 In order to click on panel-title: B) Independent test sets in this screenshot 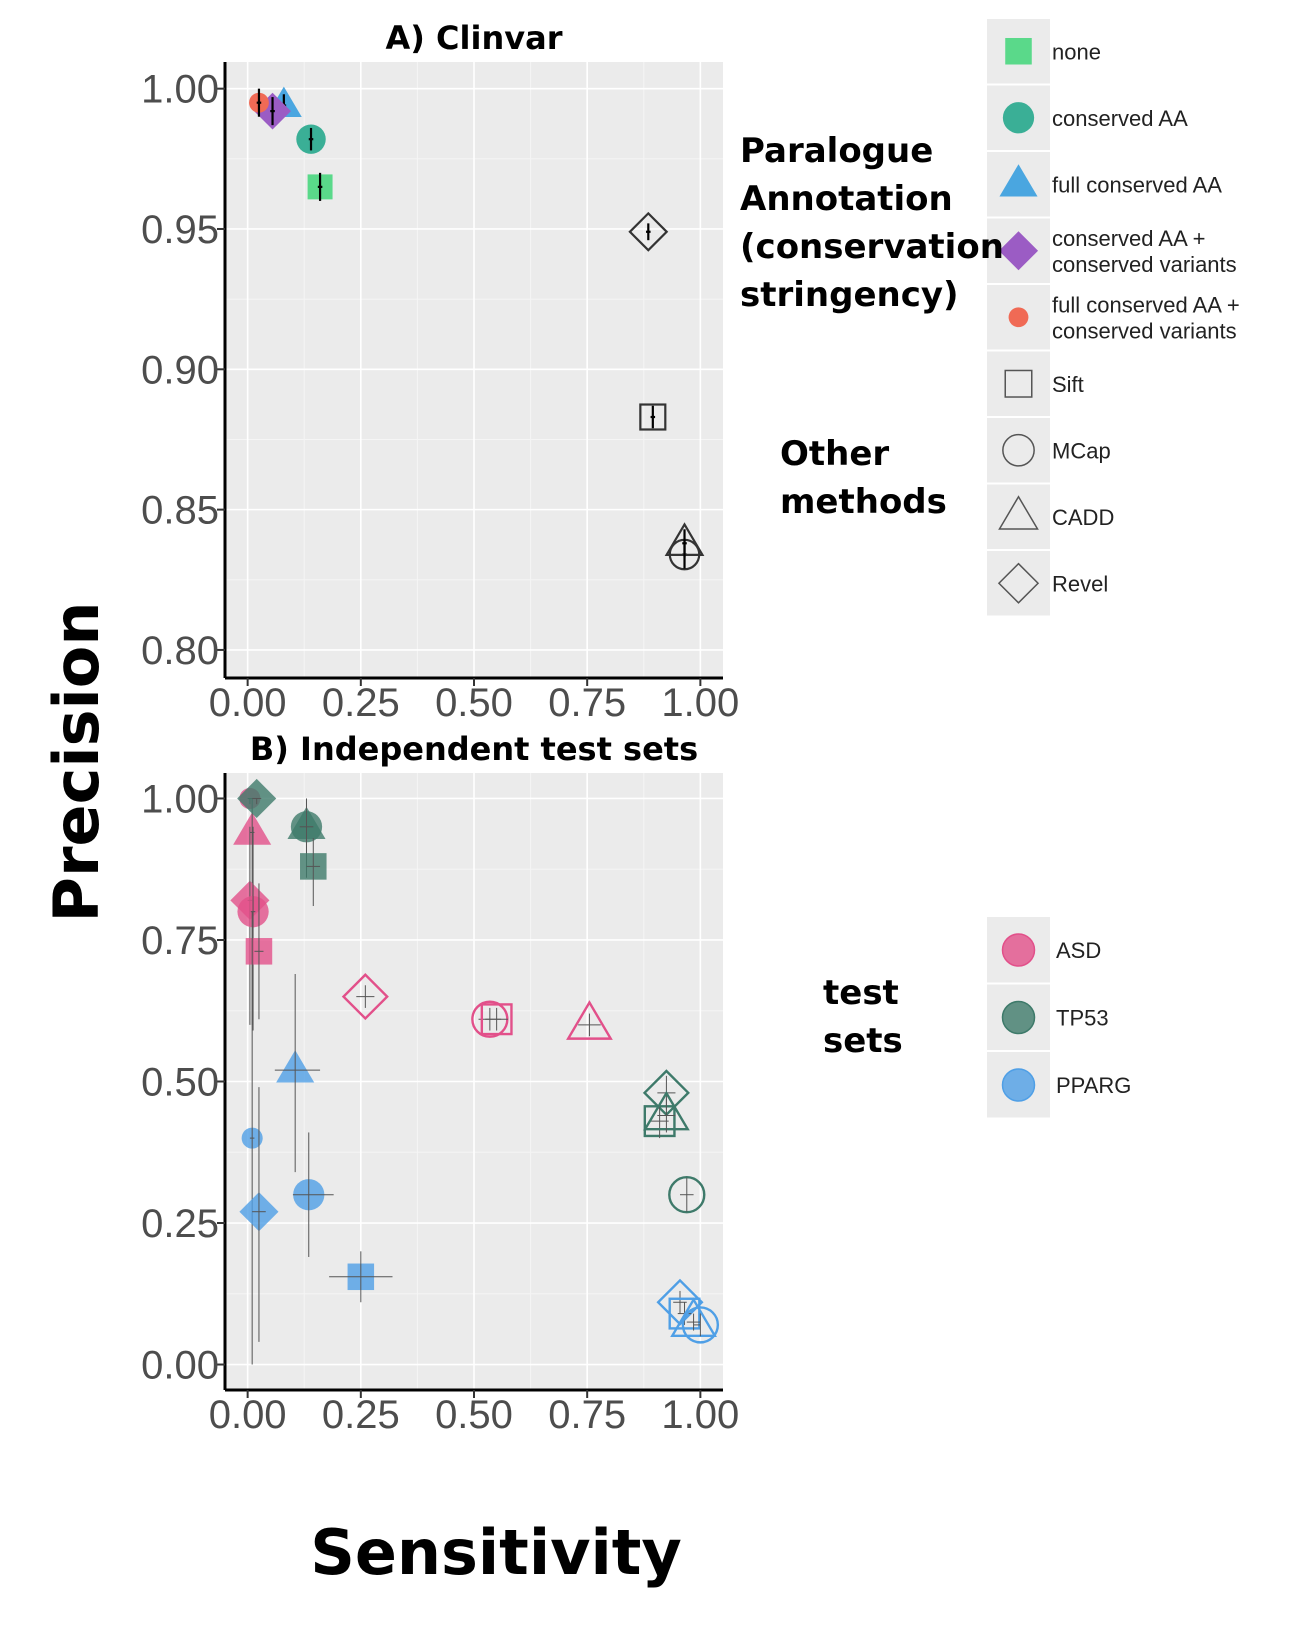, I will do `click(474, 749)`.